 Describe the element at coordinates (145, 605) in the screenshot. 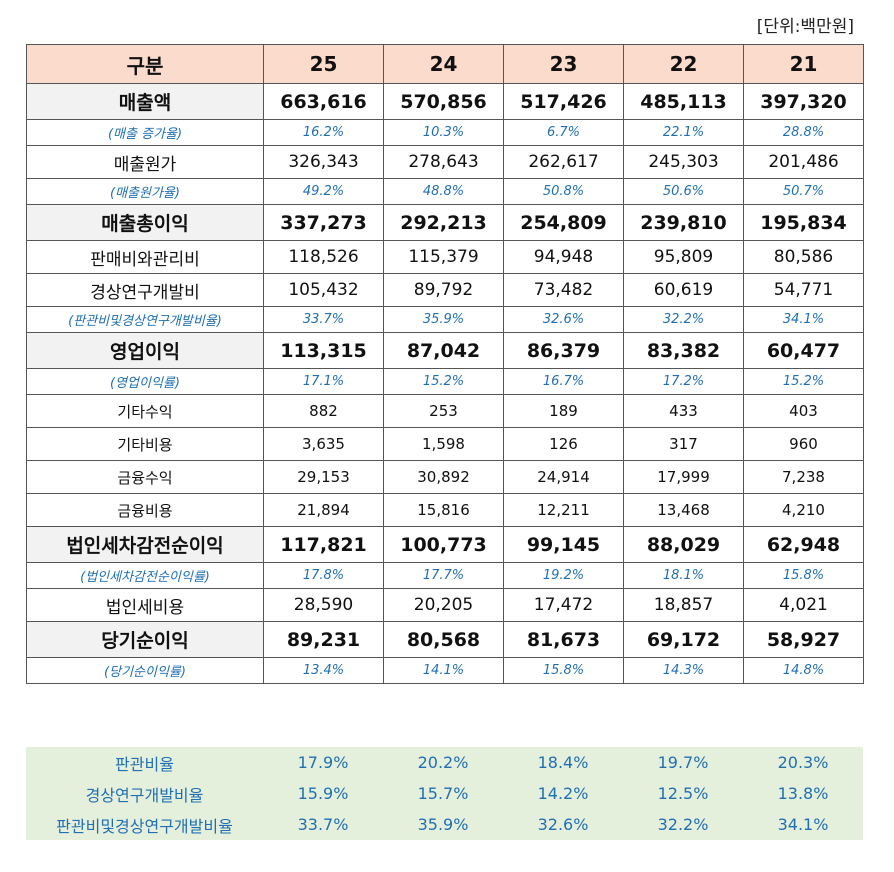

I see `row-label: 법인세비용` at that location.